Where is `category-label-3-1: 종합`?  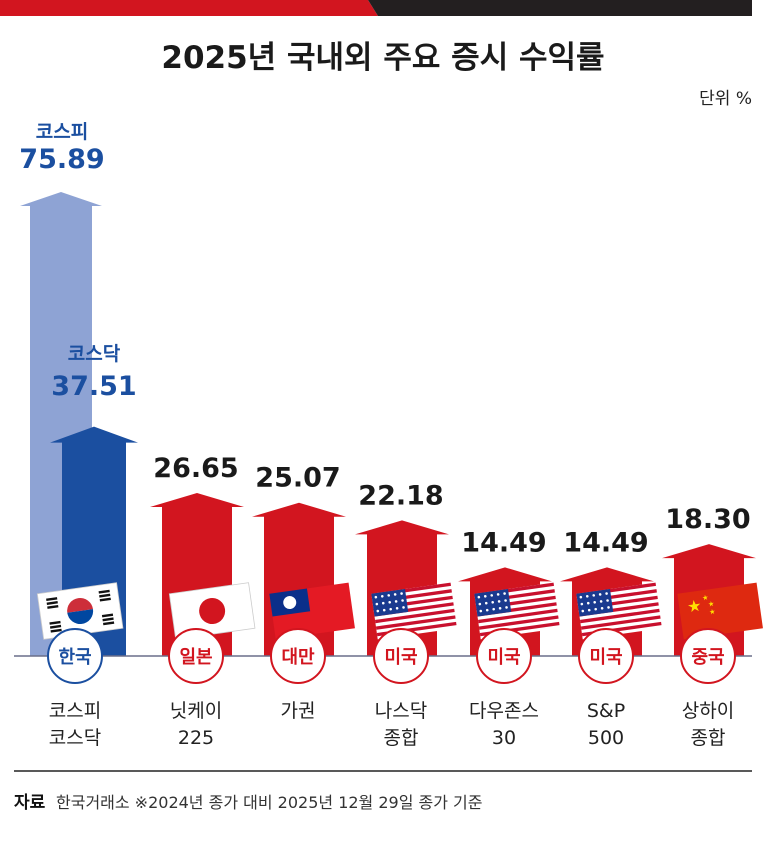 category-label-3-1: 종합 is located at coordinates (401, 738).